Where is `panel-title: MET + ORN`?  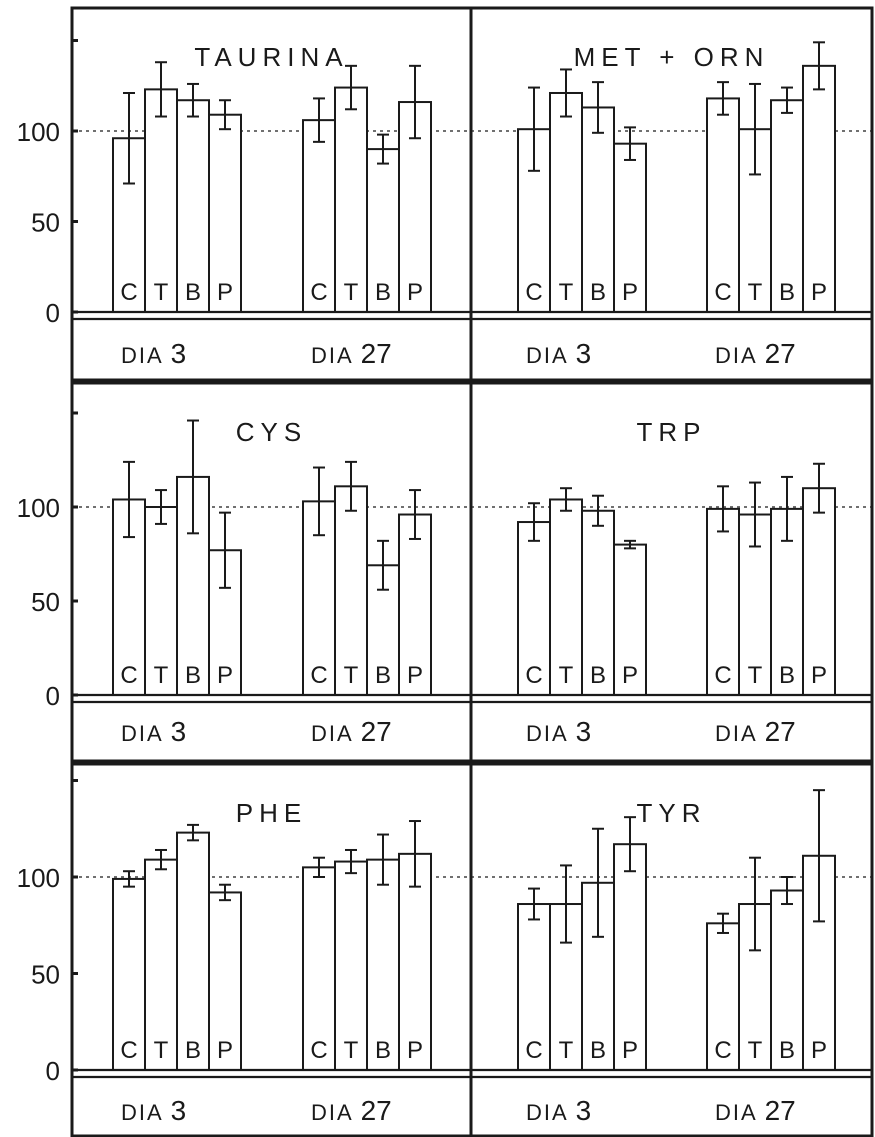 panel-title: MET + ORN is located at coordinates (672, 57).